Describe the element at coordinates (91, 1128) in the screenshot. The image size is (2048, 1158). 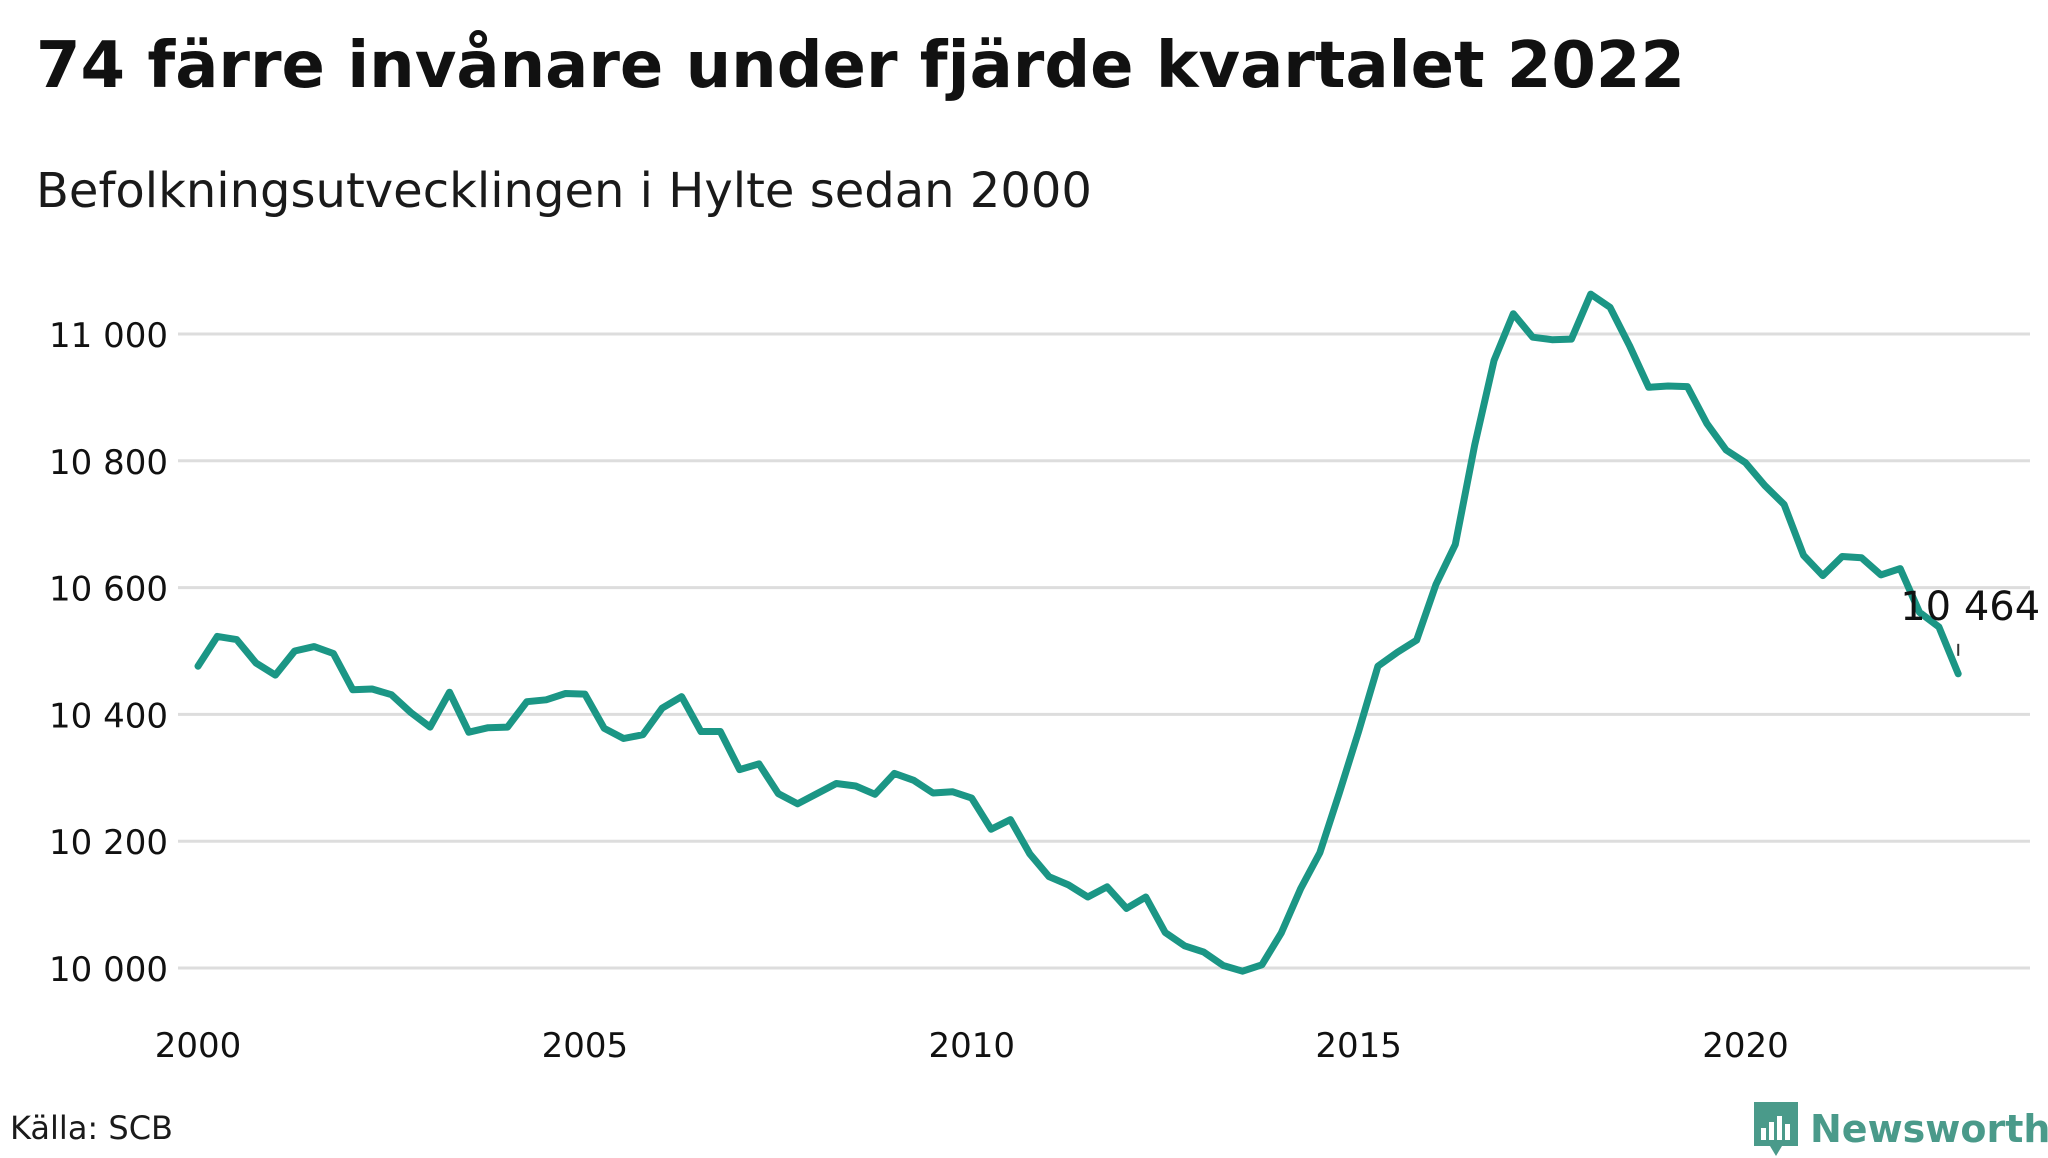
I see `source-note: Källa: SCB` at that location.